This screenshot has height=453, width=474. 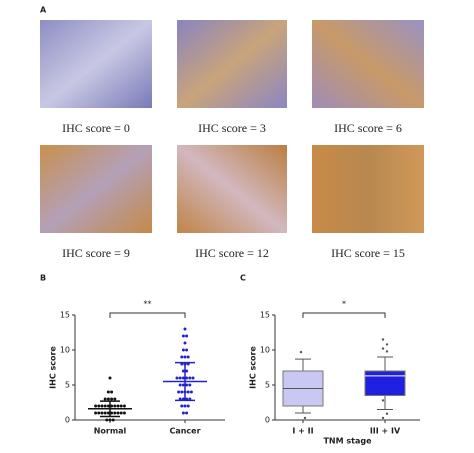 What do you see at coordinates (368, 128) in the screenshot?
I see `caption: IHC score = 6` at bounding box center [368, 128].